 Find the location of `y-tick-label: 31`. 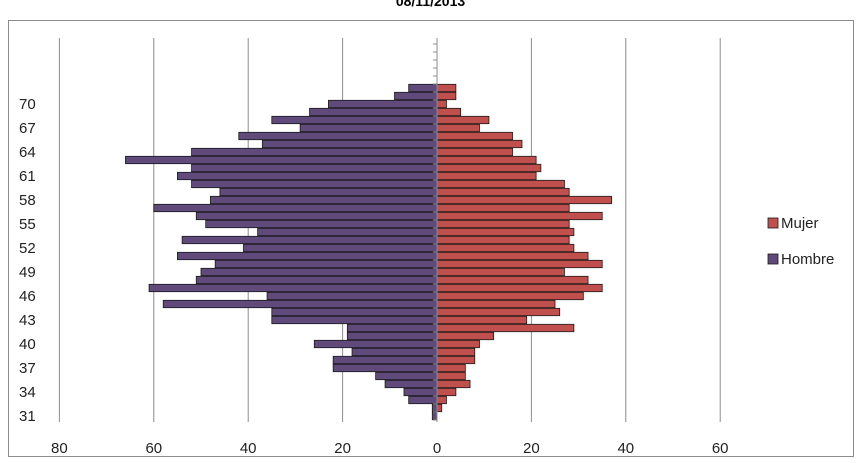

y-tick-label: 31 is located at coordinates (27, 416).